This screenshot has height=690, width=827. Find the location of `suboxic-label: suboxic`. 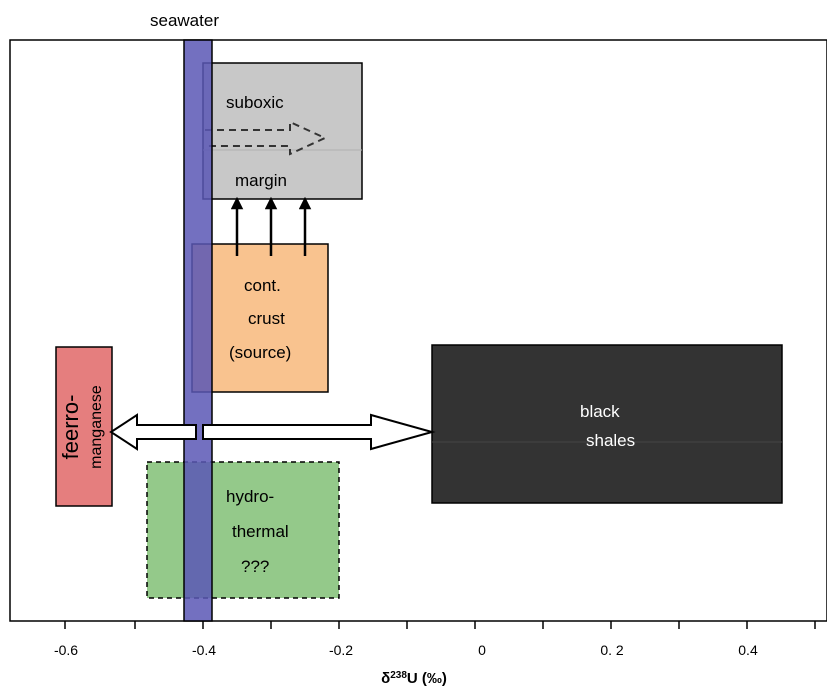

suboxic-label: suboxic is located at coordinates (255, 102).